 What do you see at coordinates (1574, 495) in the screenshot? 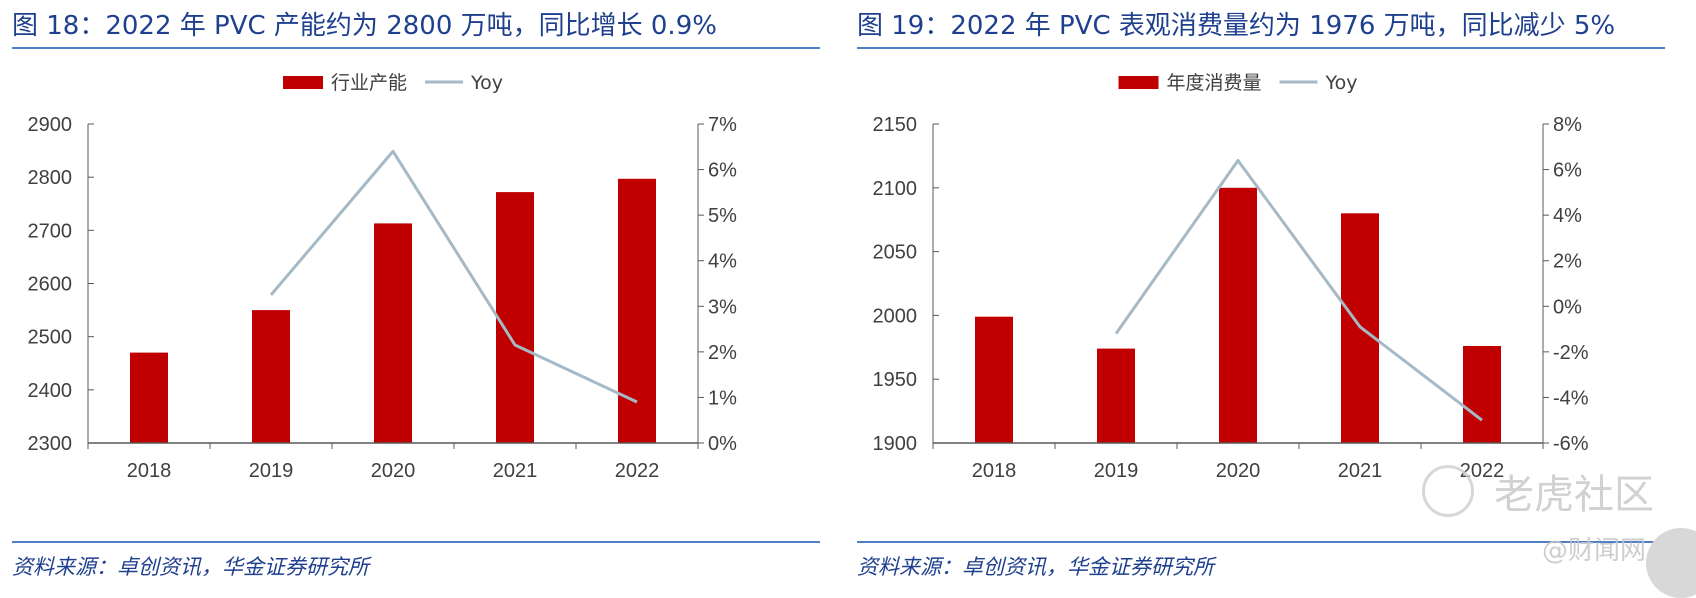
I see `watermark-text: 老虎社区` at bounding box center [1574, 495].